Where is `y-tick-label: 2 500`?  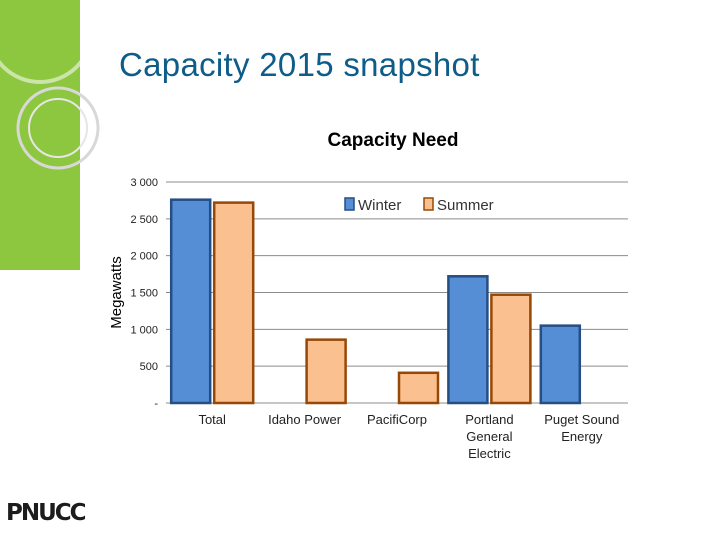 y-tick-label: 2 500 is located at coordinates (144, 220).